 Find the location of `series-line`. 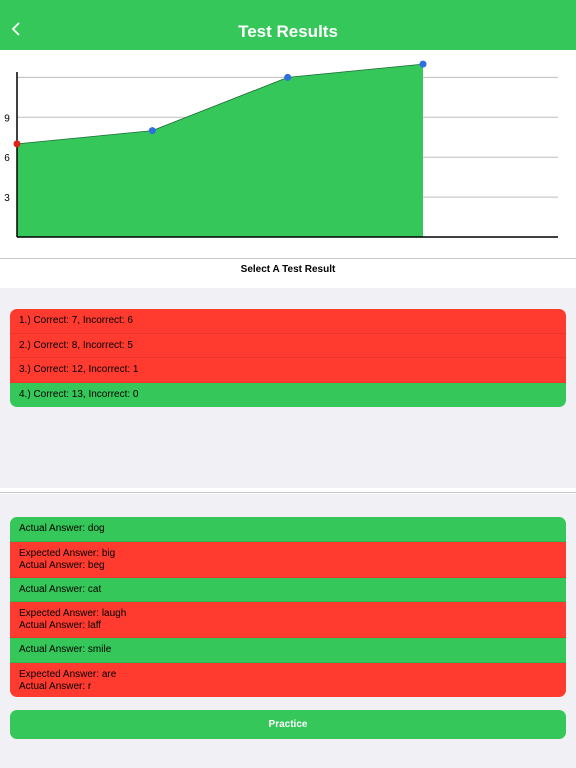

series-line is located at coordinates (220, 104).